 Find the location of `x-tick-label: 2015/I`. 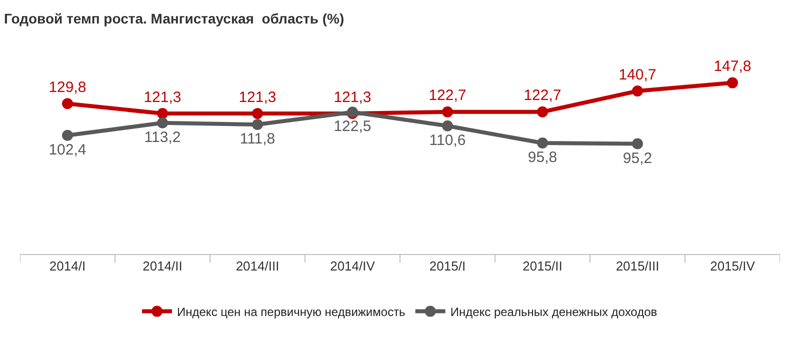

x-tick-label: 2015/I is located at coordinates (447, 266).